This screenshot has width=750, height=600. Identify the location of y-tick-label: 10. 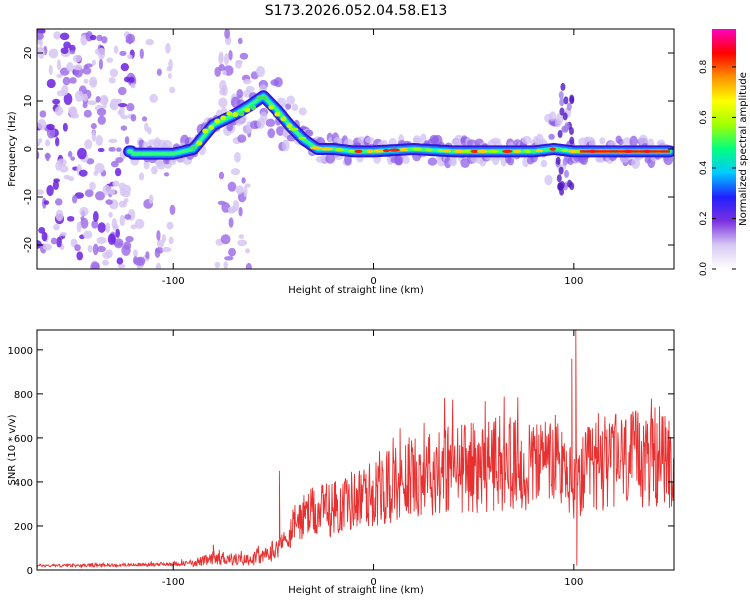
(28, 101).